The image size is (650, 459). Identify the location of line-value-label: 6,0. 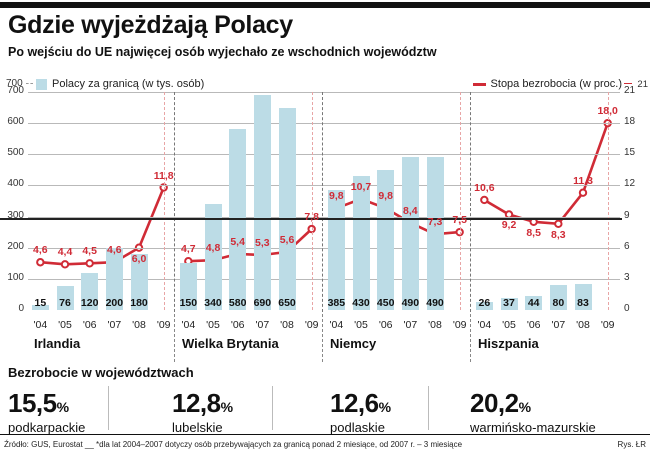
(139, 258).